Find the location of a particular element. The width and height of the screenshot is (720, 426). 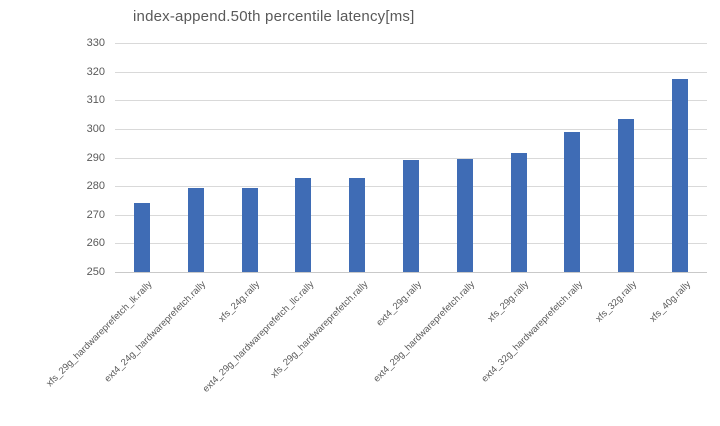

x-category-label: xfs_29g_hardwareprefetch_lk.rally is located at coordinates (99, 334).